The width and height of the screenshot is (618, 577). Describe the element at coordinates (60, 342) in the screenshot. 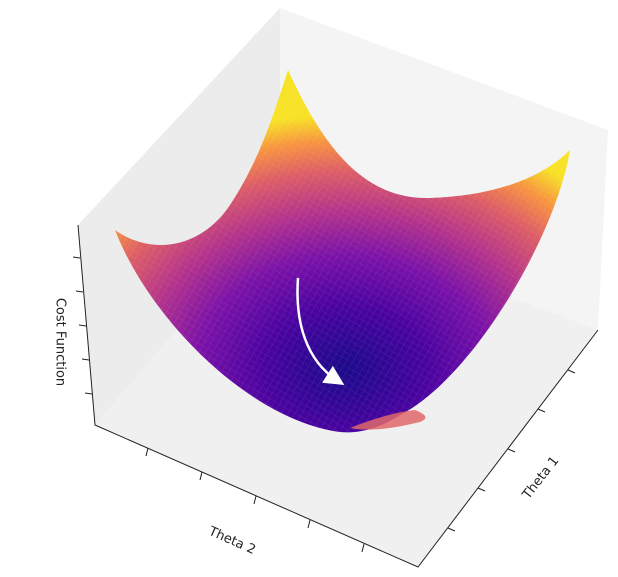

I see `z-axis-label: Cost Function` at that location.